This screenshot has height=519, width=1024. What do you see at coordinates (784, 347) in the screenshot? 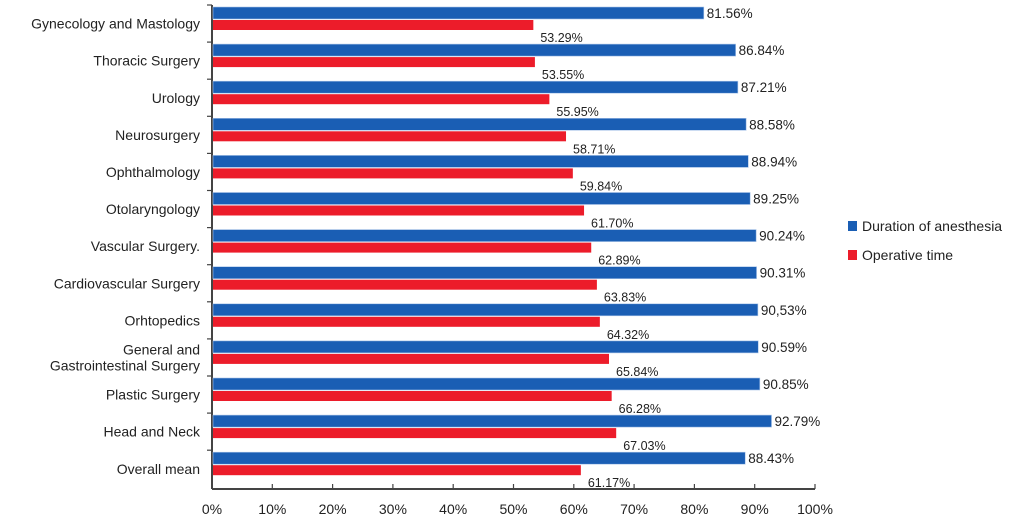
I see `data-label-duration-of-anesthesia: 90.59%` at bounding box center [784, 347].